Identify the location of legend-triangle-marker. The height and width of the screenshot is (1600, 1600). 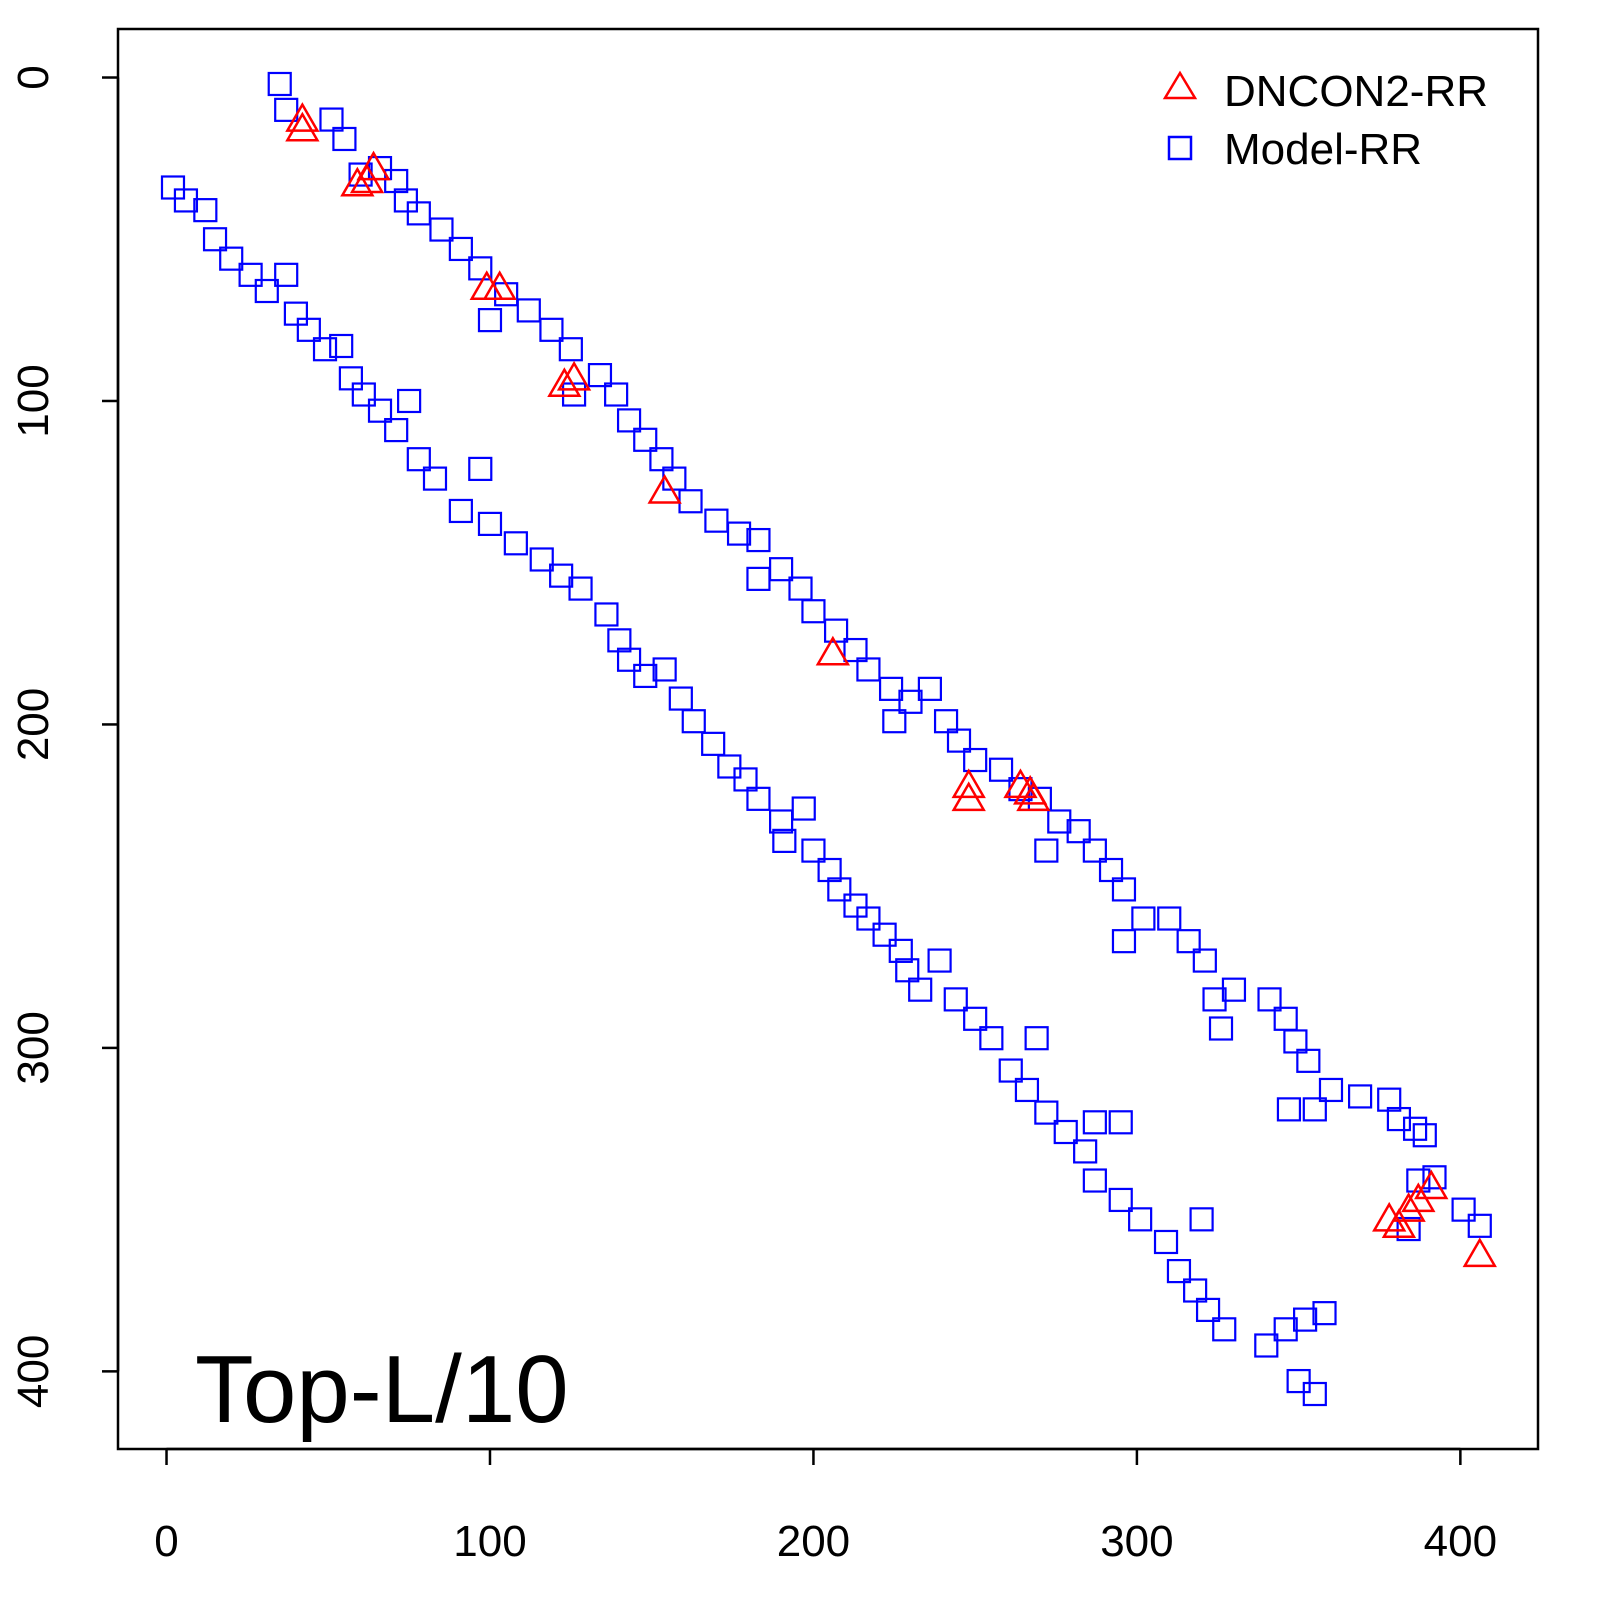
(1180, 85).